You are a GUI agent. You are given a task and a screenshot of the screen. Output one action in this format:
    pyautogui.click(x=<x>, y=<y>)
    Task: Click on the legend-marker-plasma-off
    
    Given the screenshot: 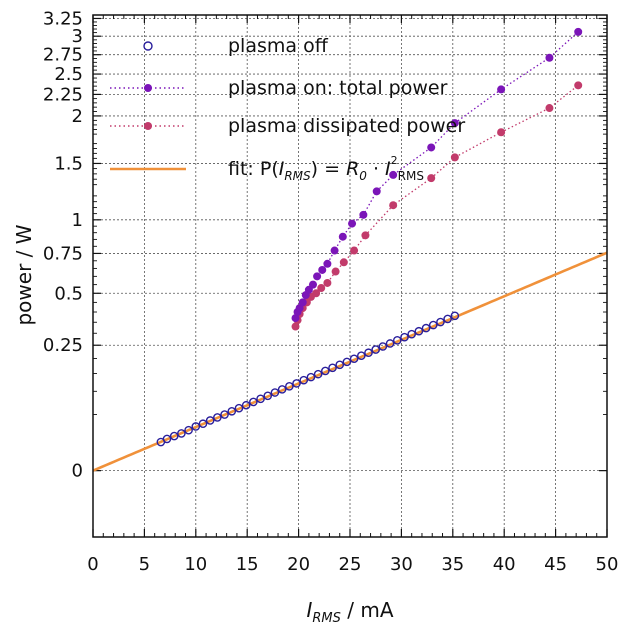 What is the action you would take?
    pyautogui.click(x=148, y=46)
    